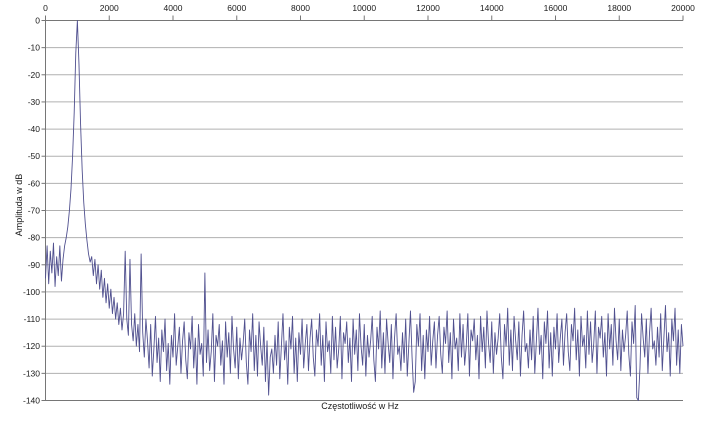 The image size is (708, 423). I want to click on y-tick-label: -100, so click(31, 292).